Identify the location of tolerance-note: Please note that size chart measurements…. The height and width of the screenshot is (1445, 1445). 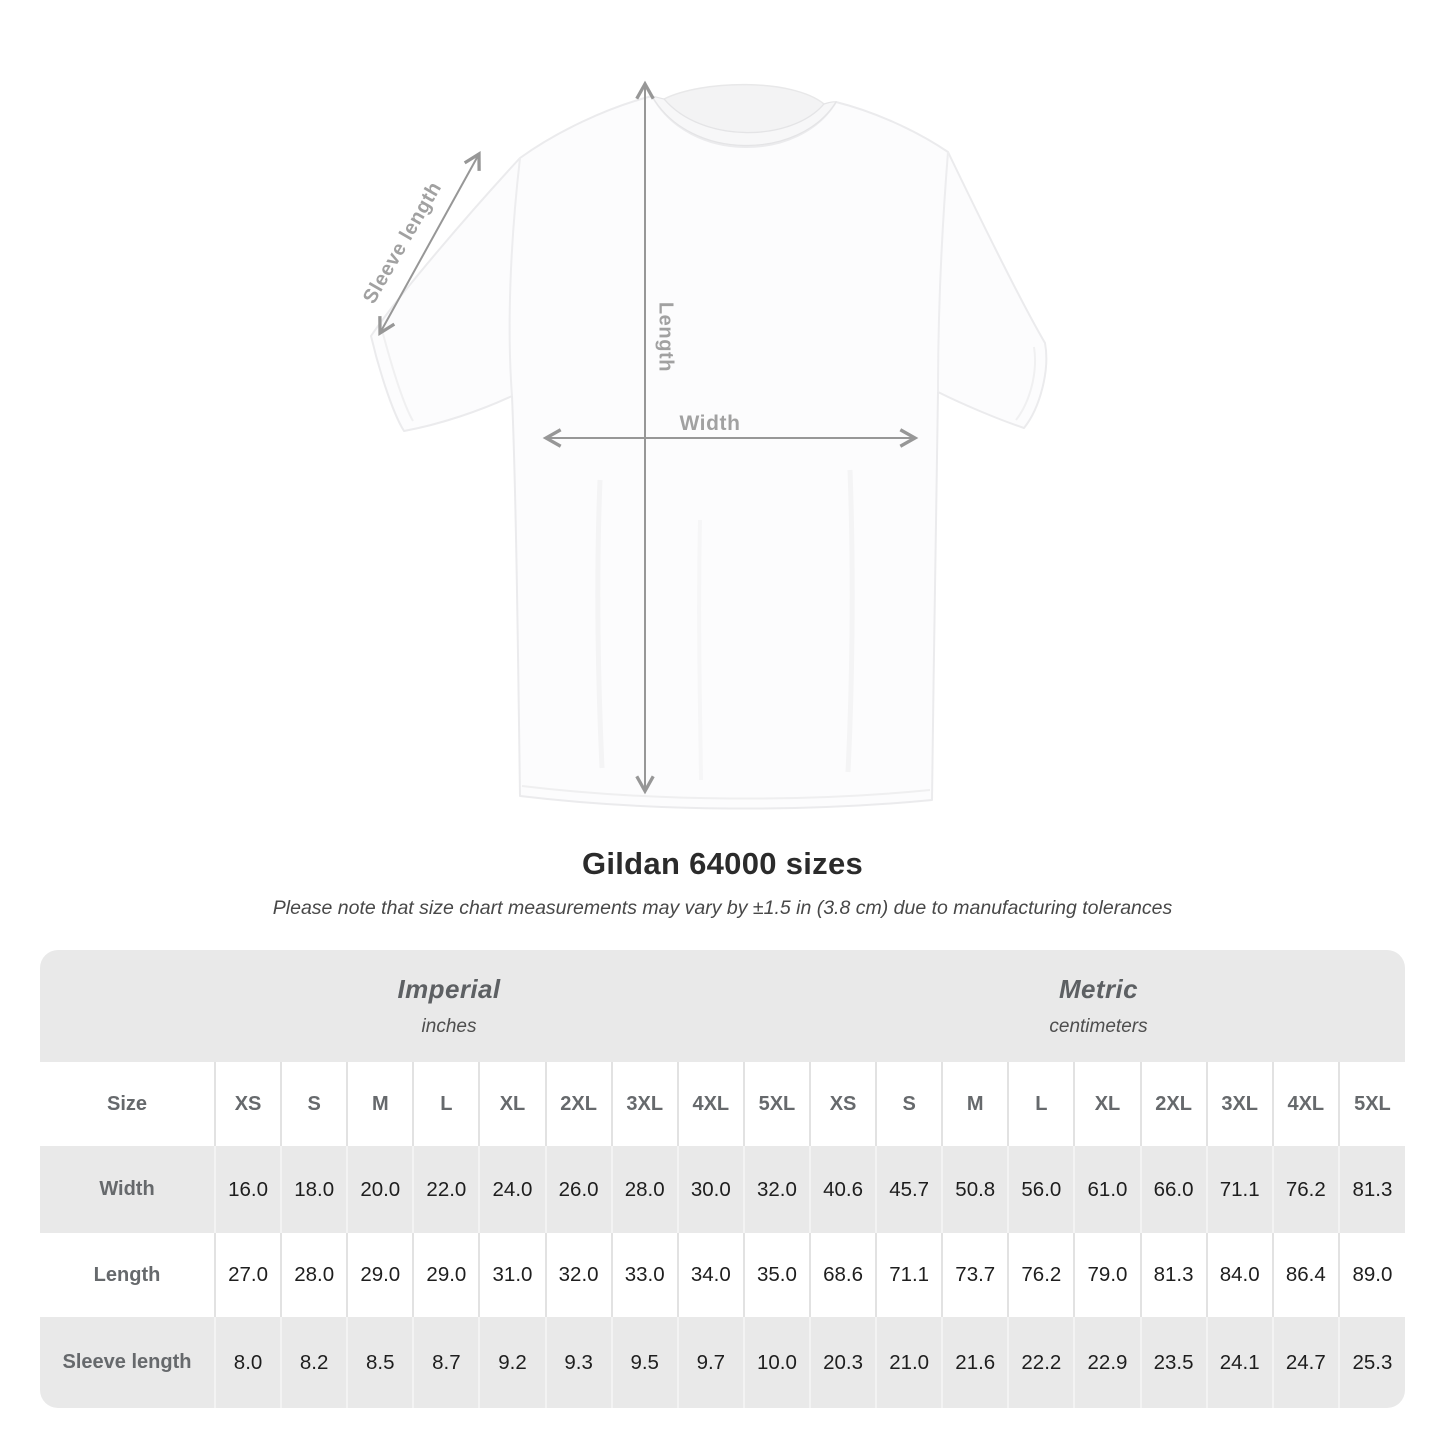
(722, 908).